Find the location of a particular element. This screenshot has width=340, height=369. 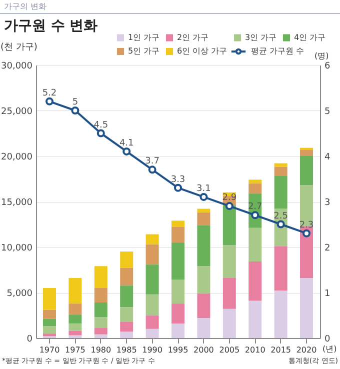

data-label: 5 is located at coordinates (75, 103).